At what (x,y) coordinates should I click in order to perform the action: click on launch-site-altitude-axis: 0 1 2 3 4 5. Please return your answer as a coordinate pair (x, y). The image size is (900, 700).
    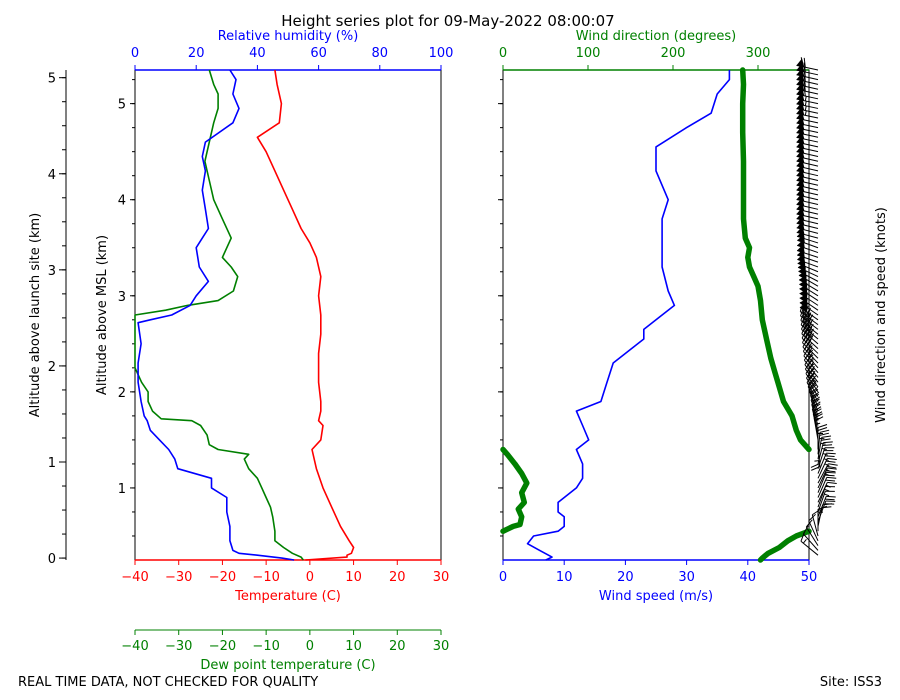
    Looking at the image, I should click on (57, 318).